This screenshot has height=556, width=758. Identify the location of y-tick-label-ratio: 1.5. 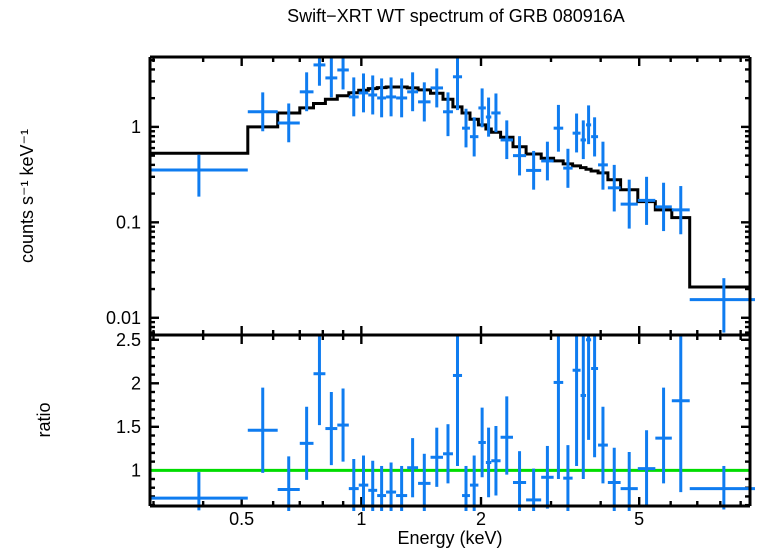
(128, 427).